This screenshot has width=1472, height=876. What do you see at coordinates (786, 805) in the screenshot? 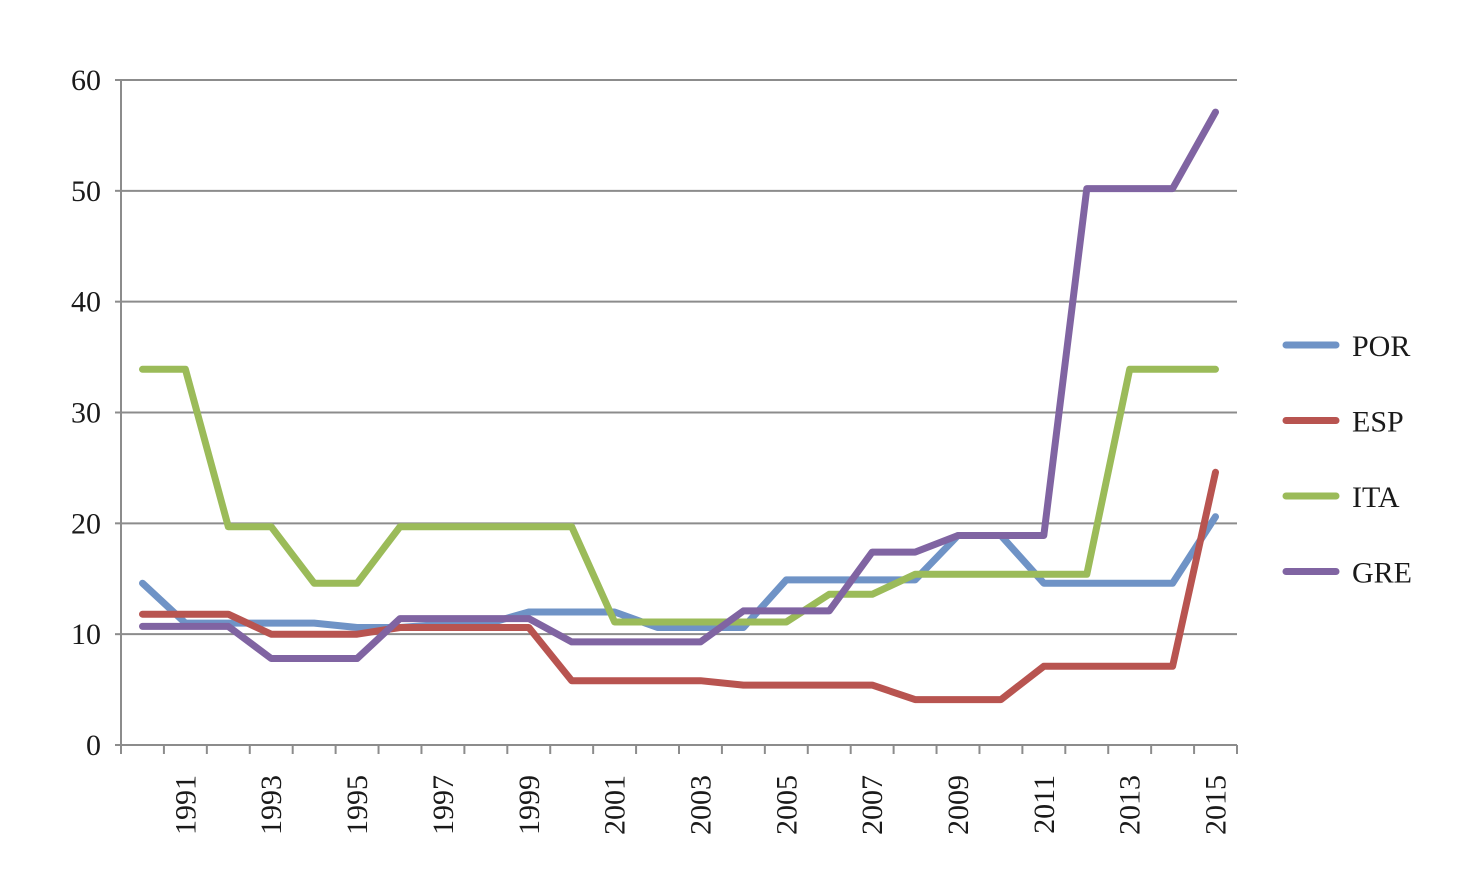
I see `x-tick-label: 2005` at bounding box center [786, 805].